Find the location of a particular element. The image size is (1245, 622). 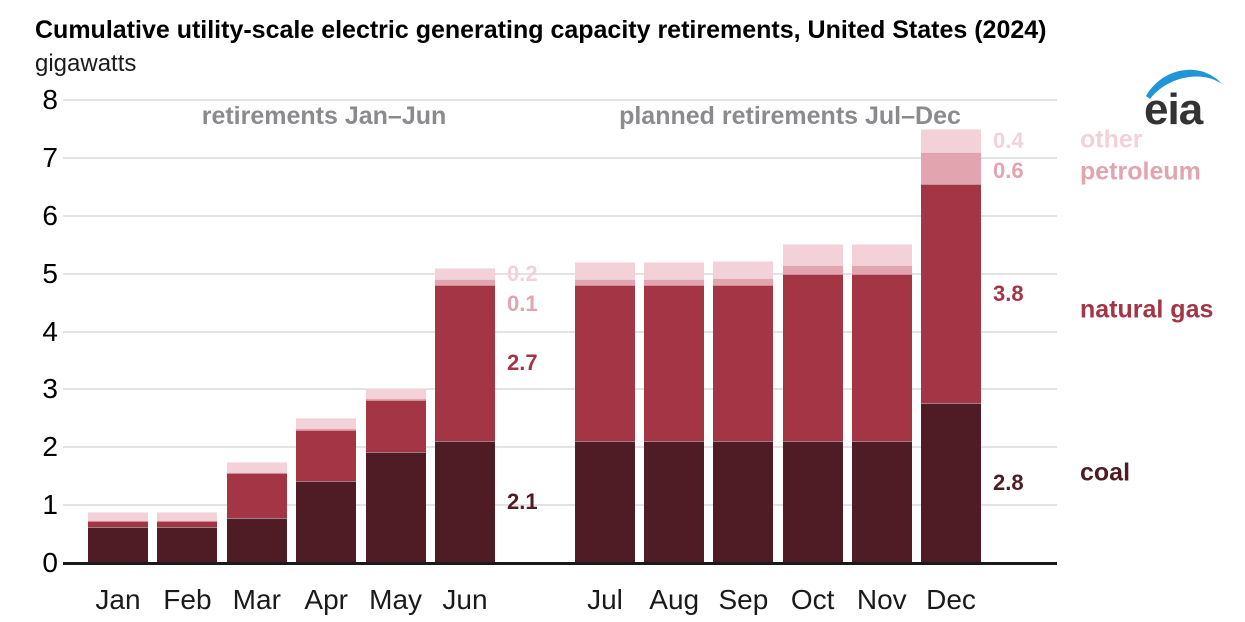

value-label-jun-other: 0.2 is located at coordinates (522, 273).